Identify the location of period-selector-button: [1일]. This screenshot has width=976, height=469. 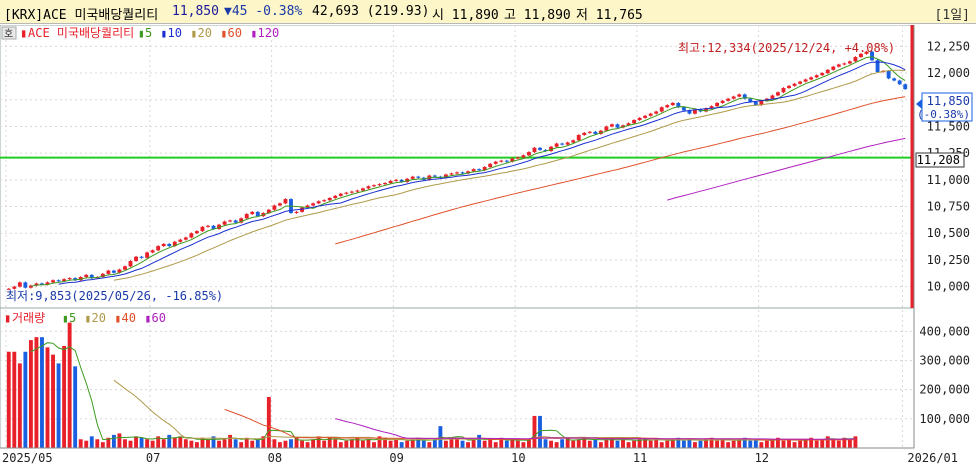
(952, 15).